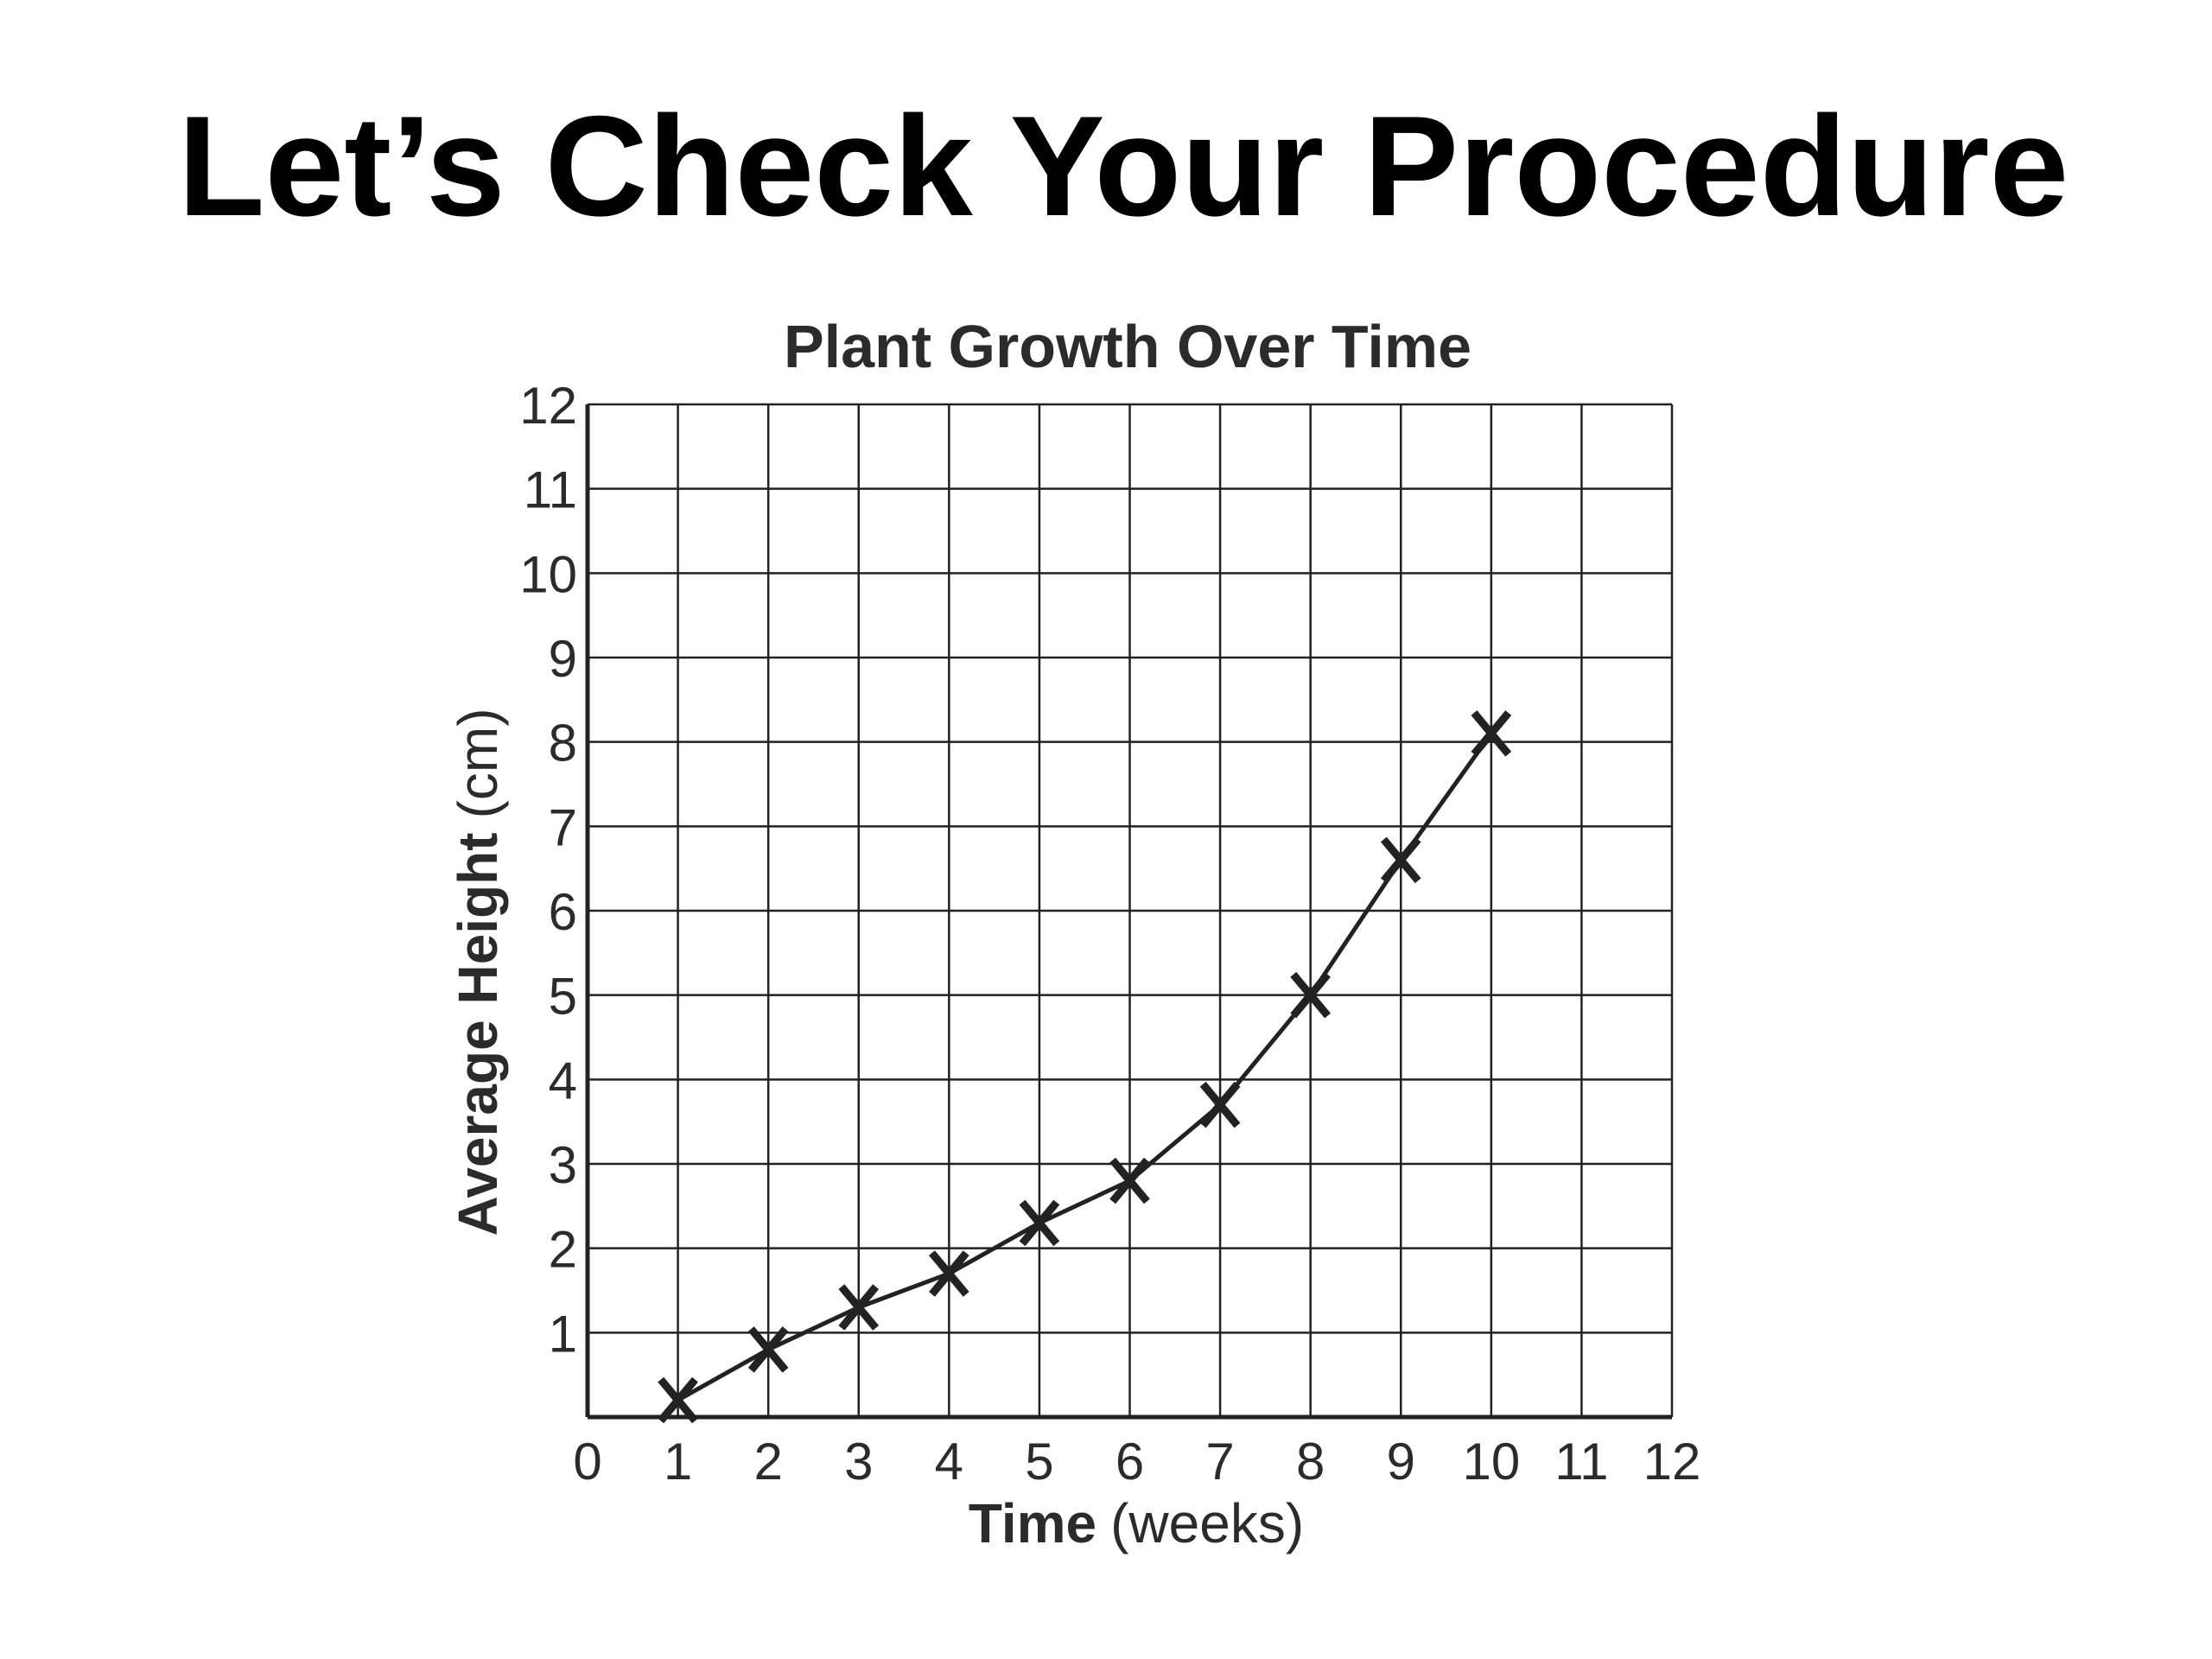 This screenshot has width=2212, height=1659. I want to click on y-tick-label: 10, so click(548, 574).